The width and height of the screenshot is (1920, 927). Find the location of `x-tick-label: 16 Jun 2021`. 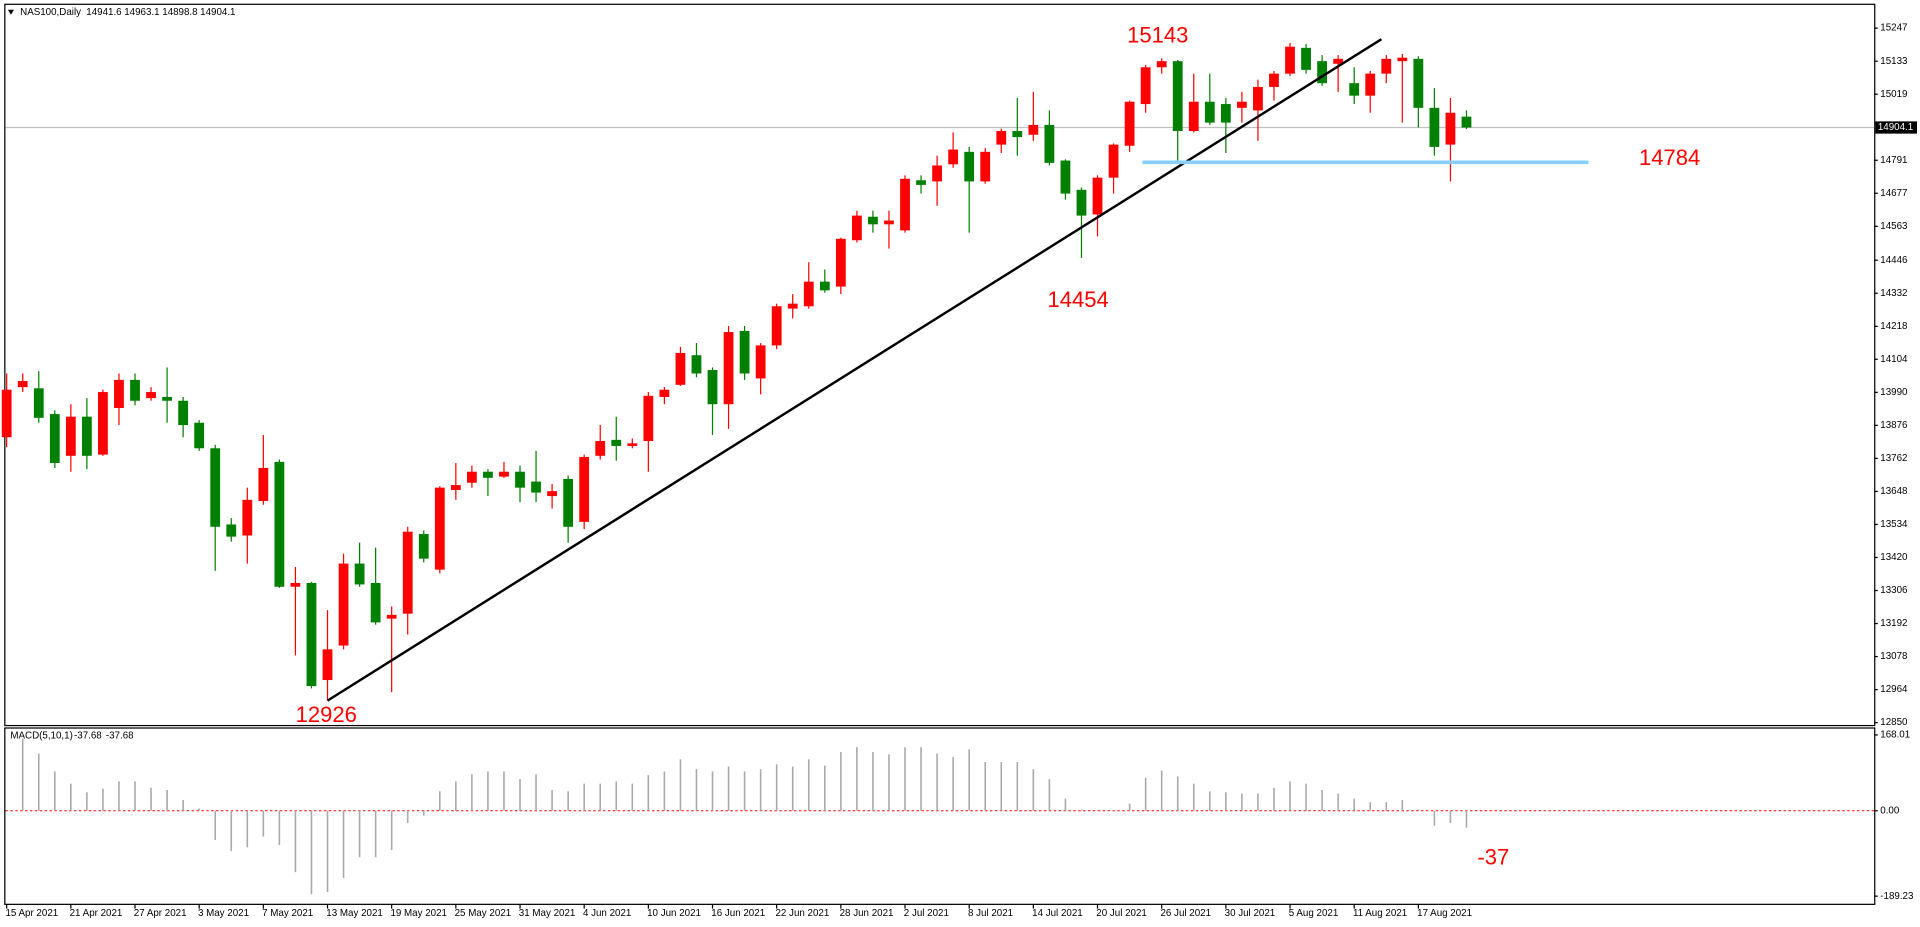

x-tick-label: 16 Jun 2021 is located at coordinates (738, 913).